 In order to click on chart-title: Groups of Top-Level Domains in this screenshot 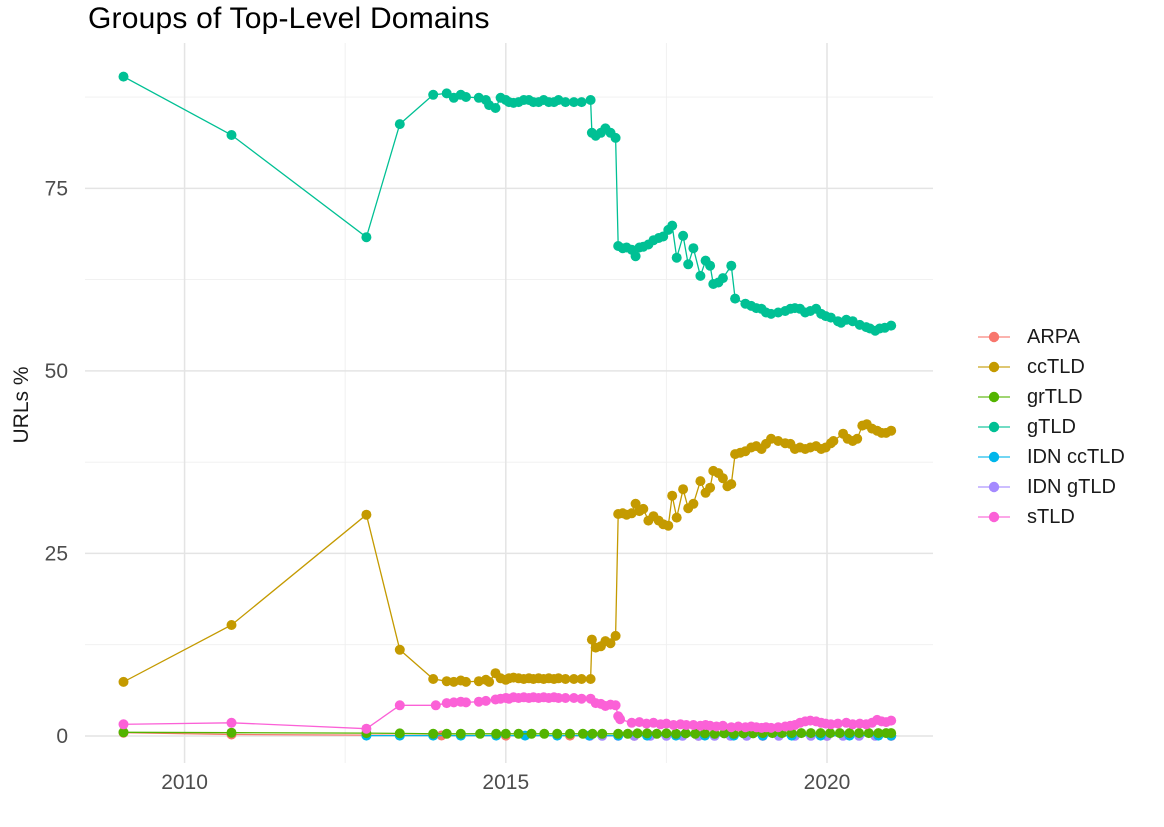, I will do `click(289, 18)`.